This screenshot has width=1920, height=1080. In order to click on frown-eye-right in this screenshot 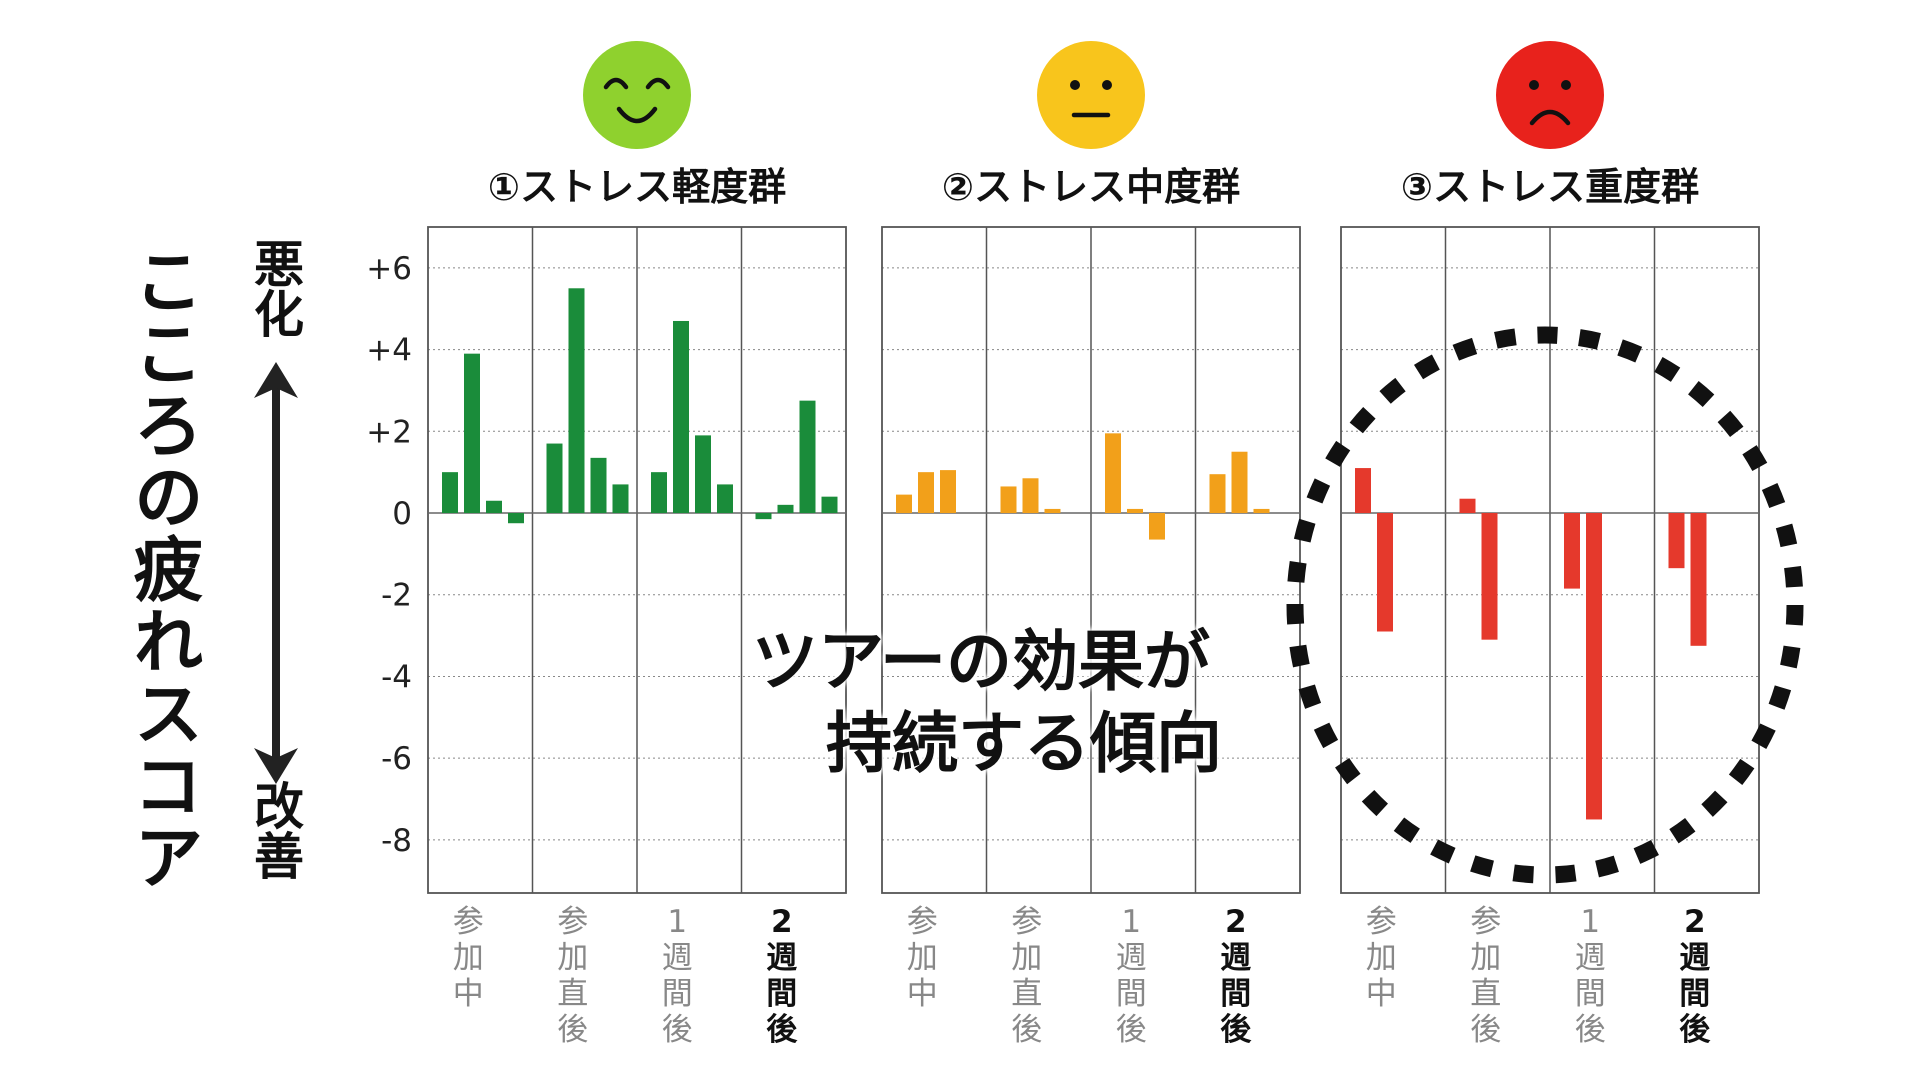, I will do `click(1566, 85)`.